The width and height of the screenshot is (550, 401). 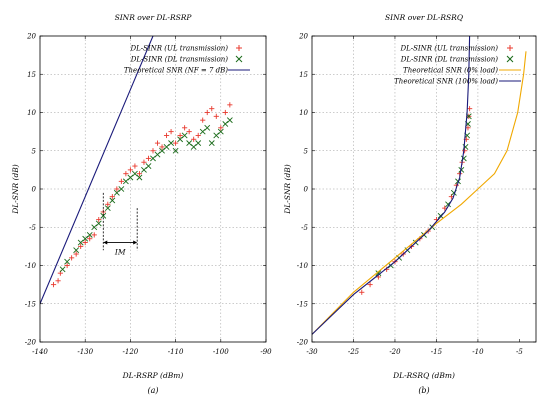 I want to click on x-tick-label: -5, so click(x=519, y=352).